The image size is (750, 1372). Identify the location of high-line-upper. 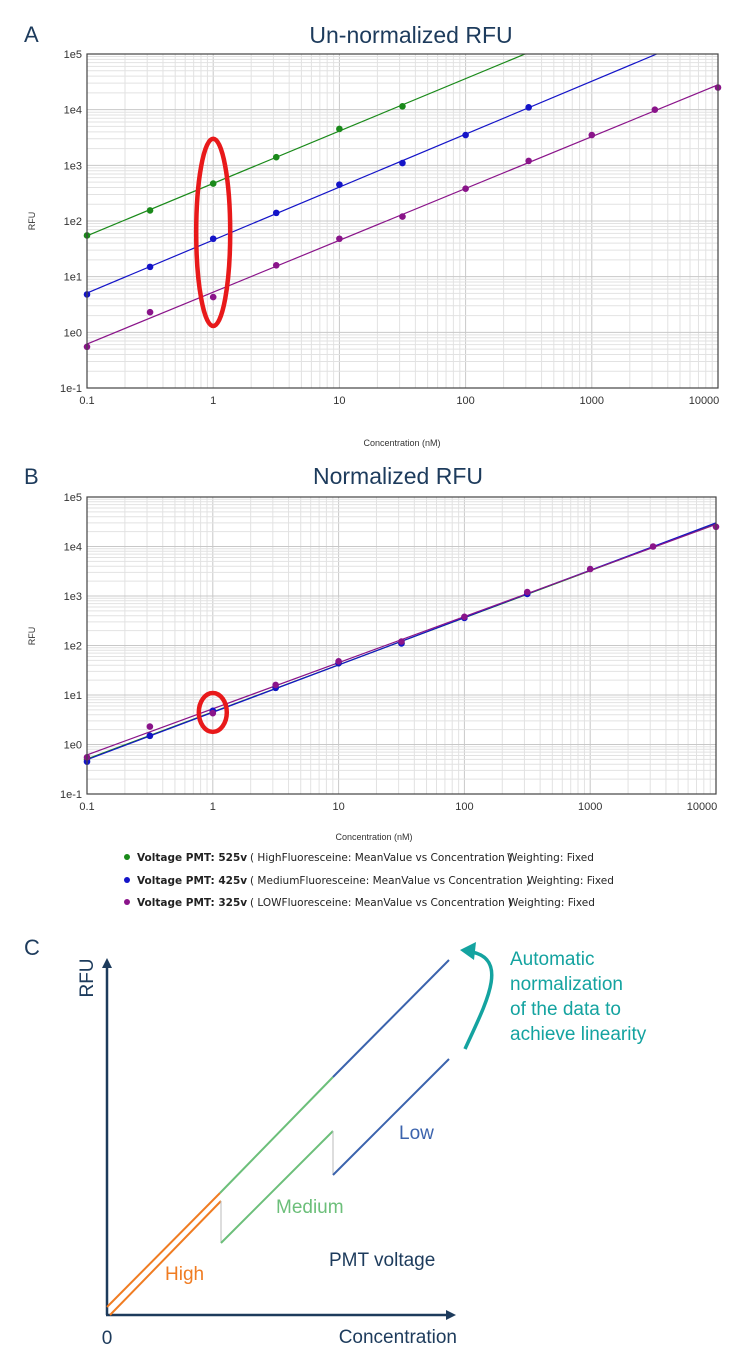
(163, 1250).